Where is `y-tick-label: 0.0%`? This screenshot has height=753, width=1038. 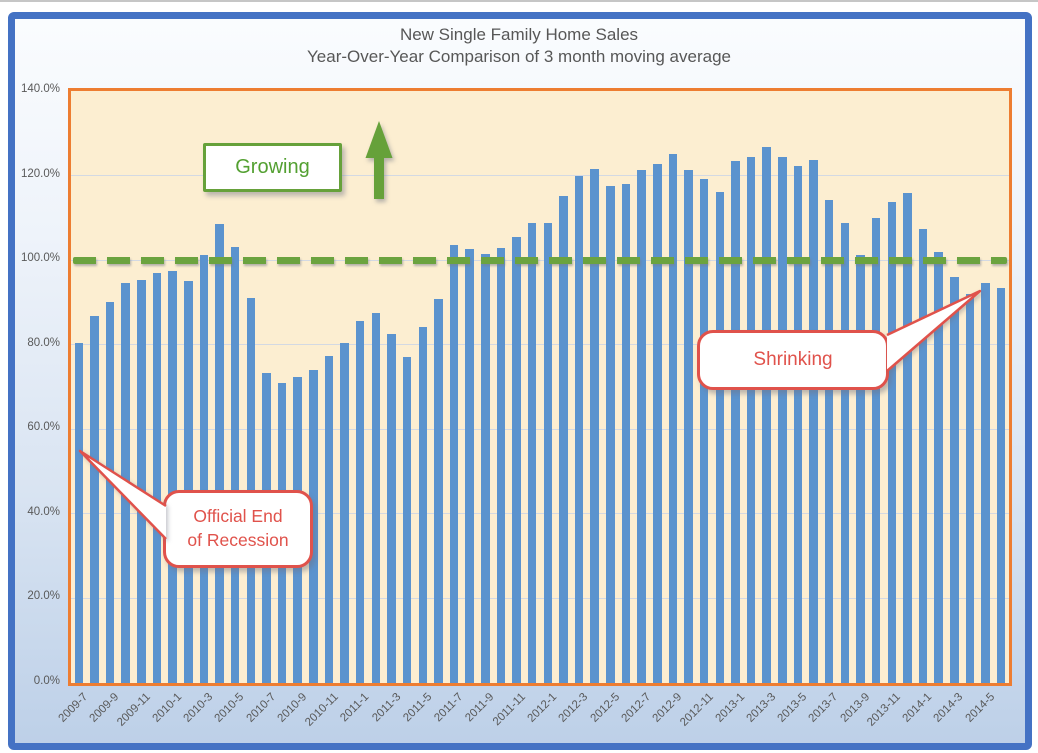 y-tick-label: 0.0% is located at coordinates (46, 681).